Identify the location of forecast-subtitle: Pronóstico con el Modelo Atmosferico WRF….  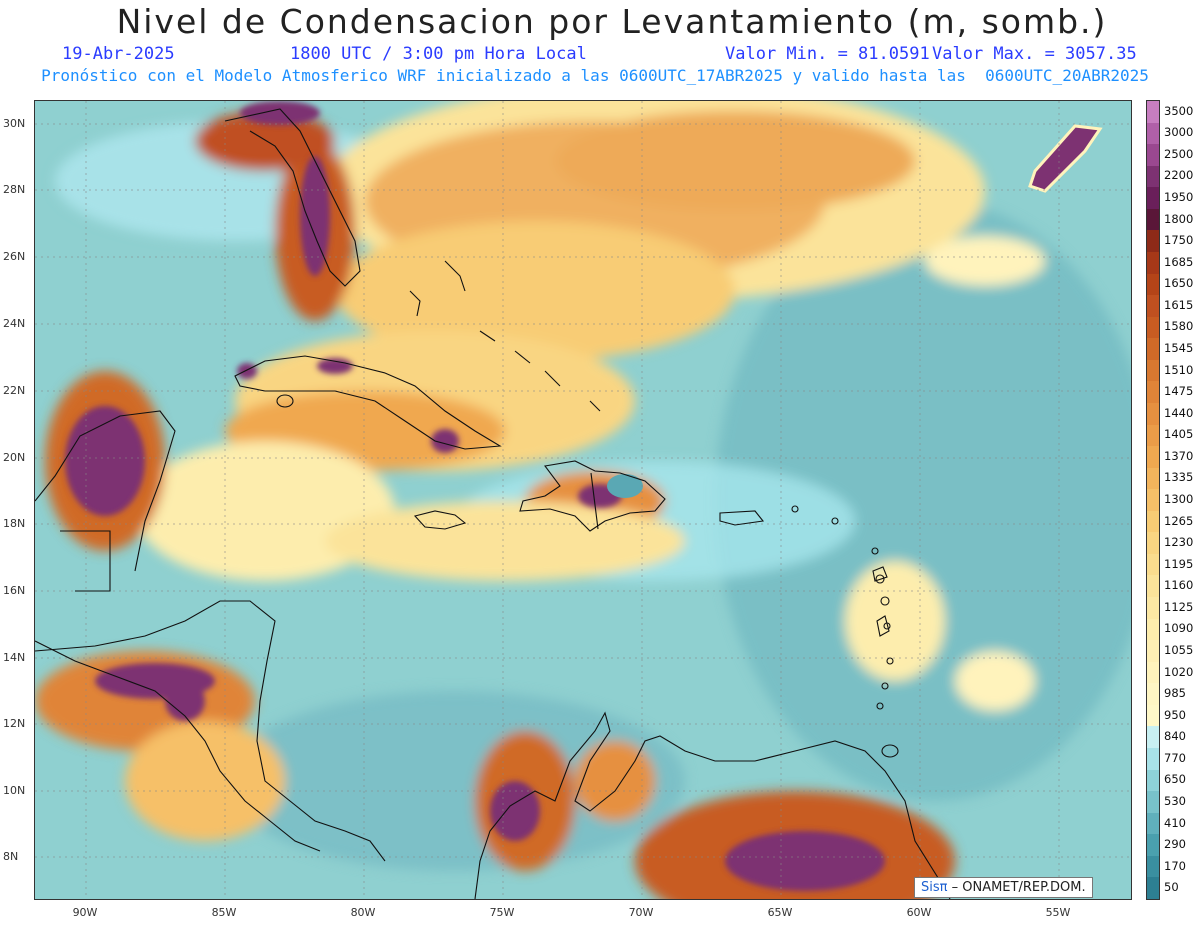
(595, 75).